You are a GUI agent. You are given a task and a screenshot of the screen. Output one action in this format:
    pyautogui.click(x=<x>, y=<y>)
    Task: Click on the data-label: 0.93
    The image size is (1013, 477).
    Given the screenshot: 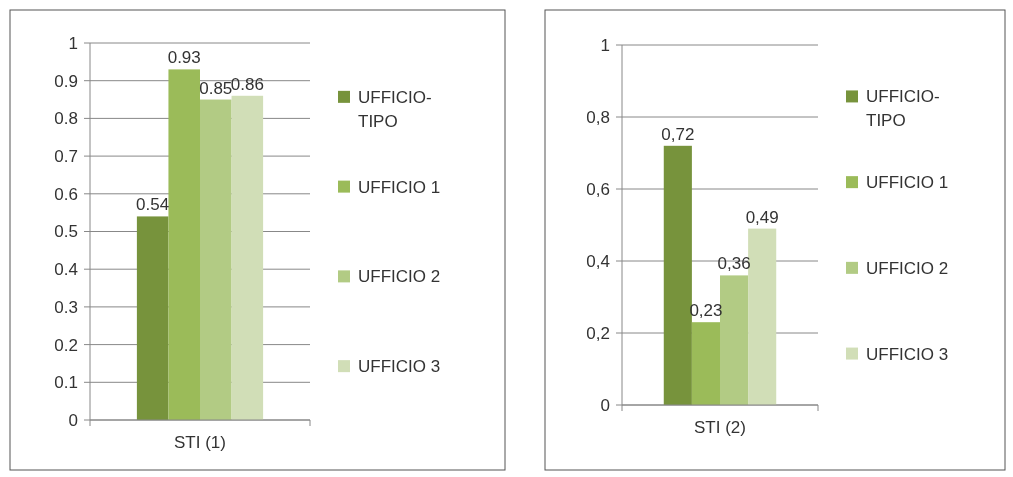 What is the action you would take?
    pyautogui.click(x=184, y=58)
    